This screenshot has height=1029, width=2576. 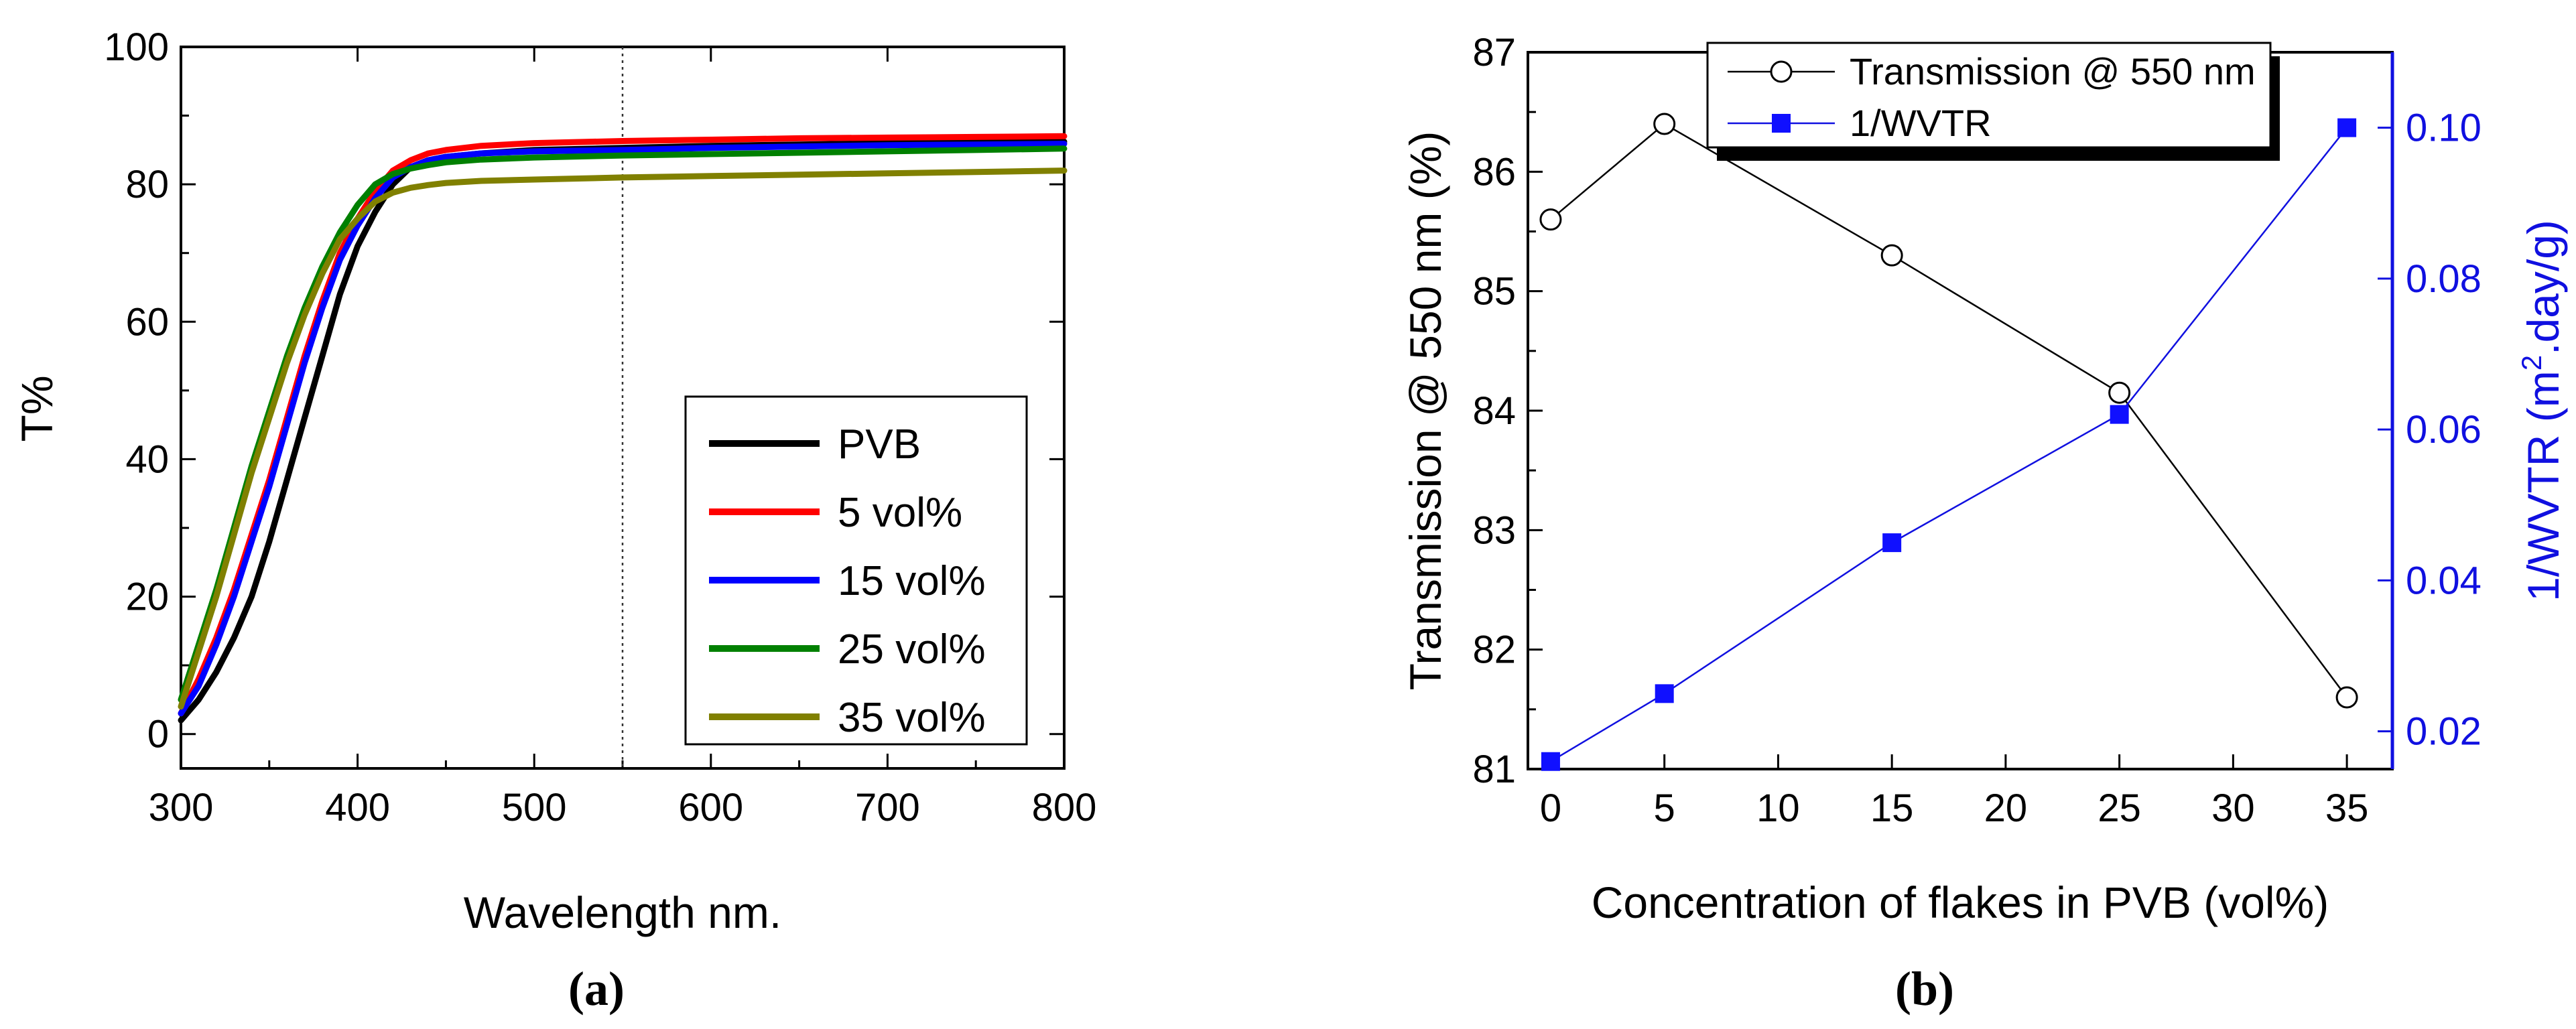 What do you see at coordinates (1494, 530) in the screenshot?
I see `y-tick-label-left-b: 83` at bounding box center [1494, 530].